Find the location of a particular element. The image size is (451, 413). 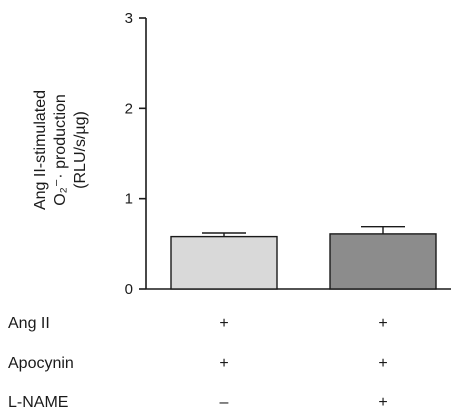

condition-mark-l-name-bar-2: + is located at coordinates (382, 402).